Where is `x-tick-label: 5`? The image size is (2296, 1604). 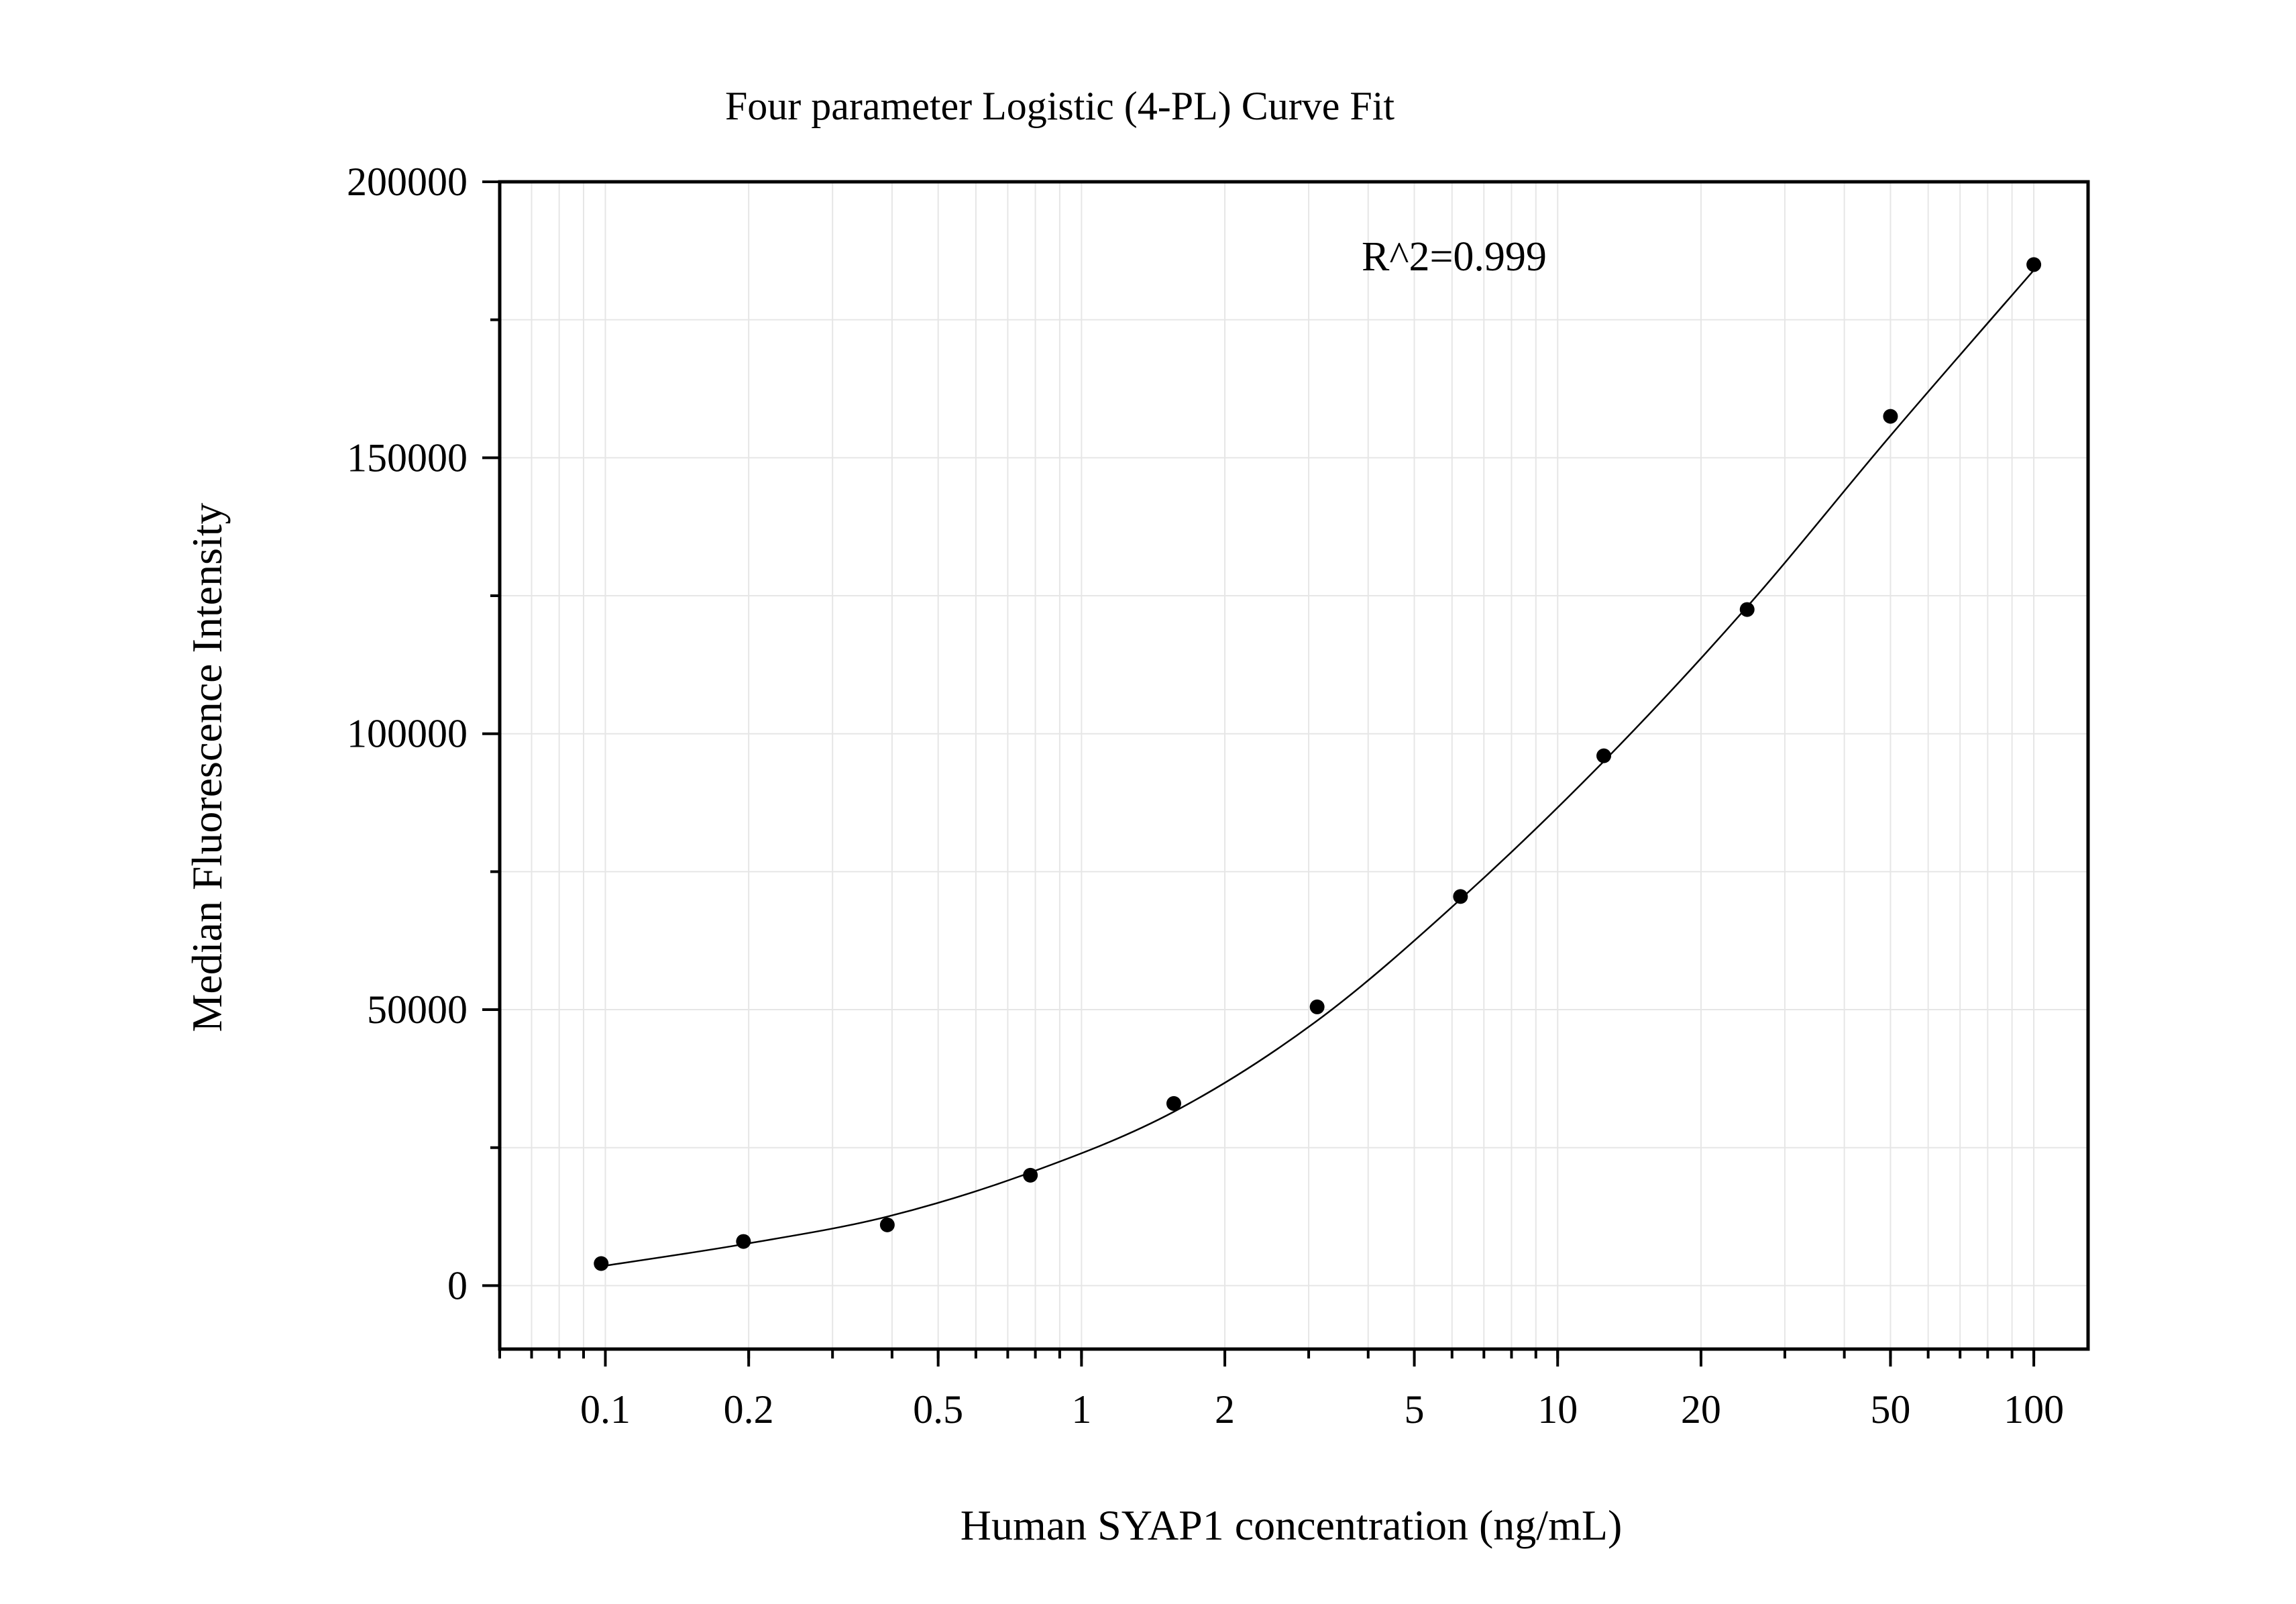
x-tick-label: 5 is located at coordinates (1415, 1409).